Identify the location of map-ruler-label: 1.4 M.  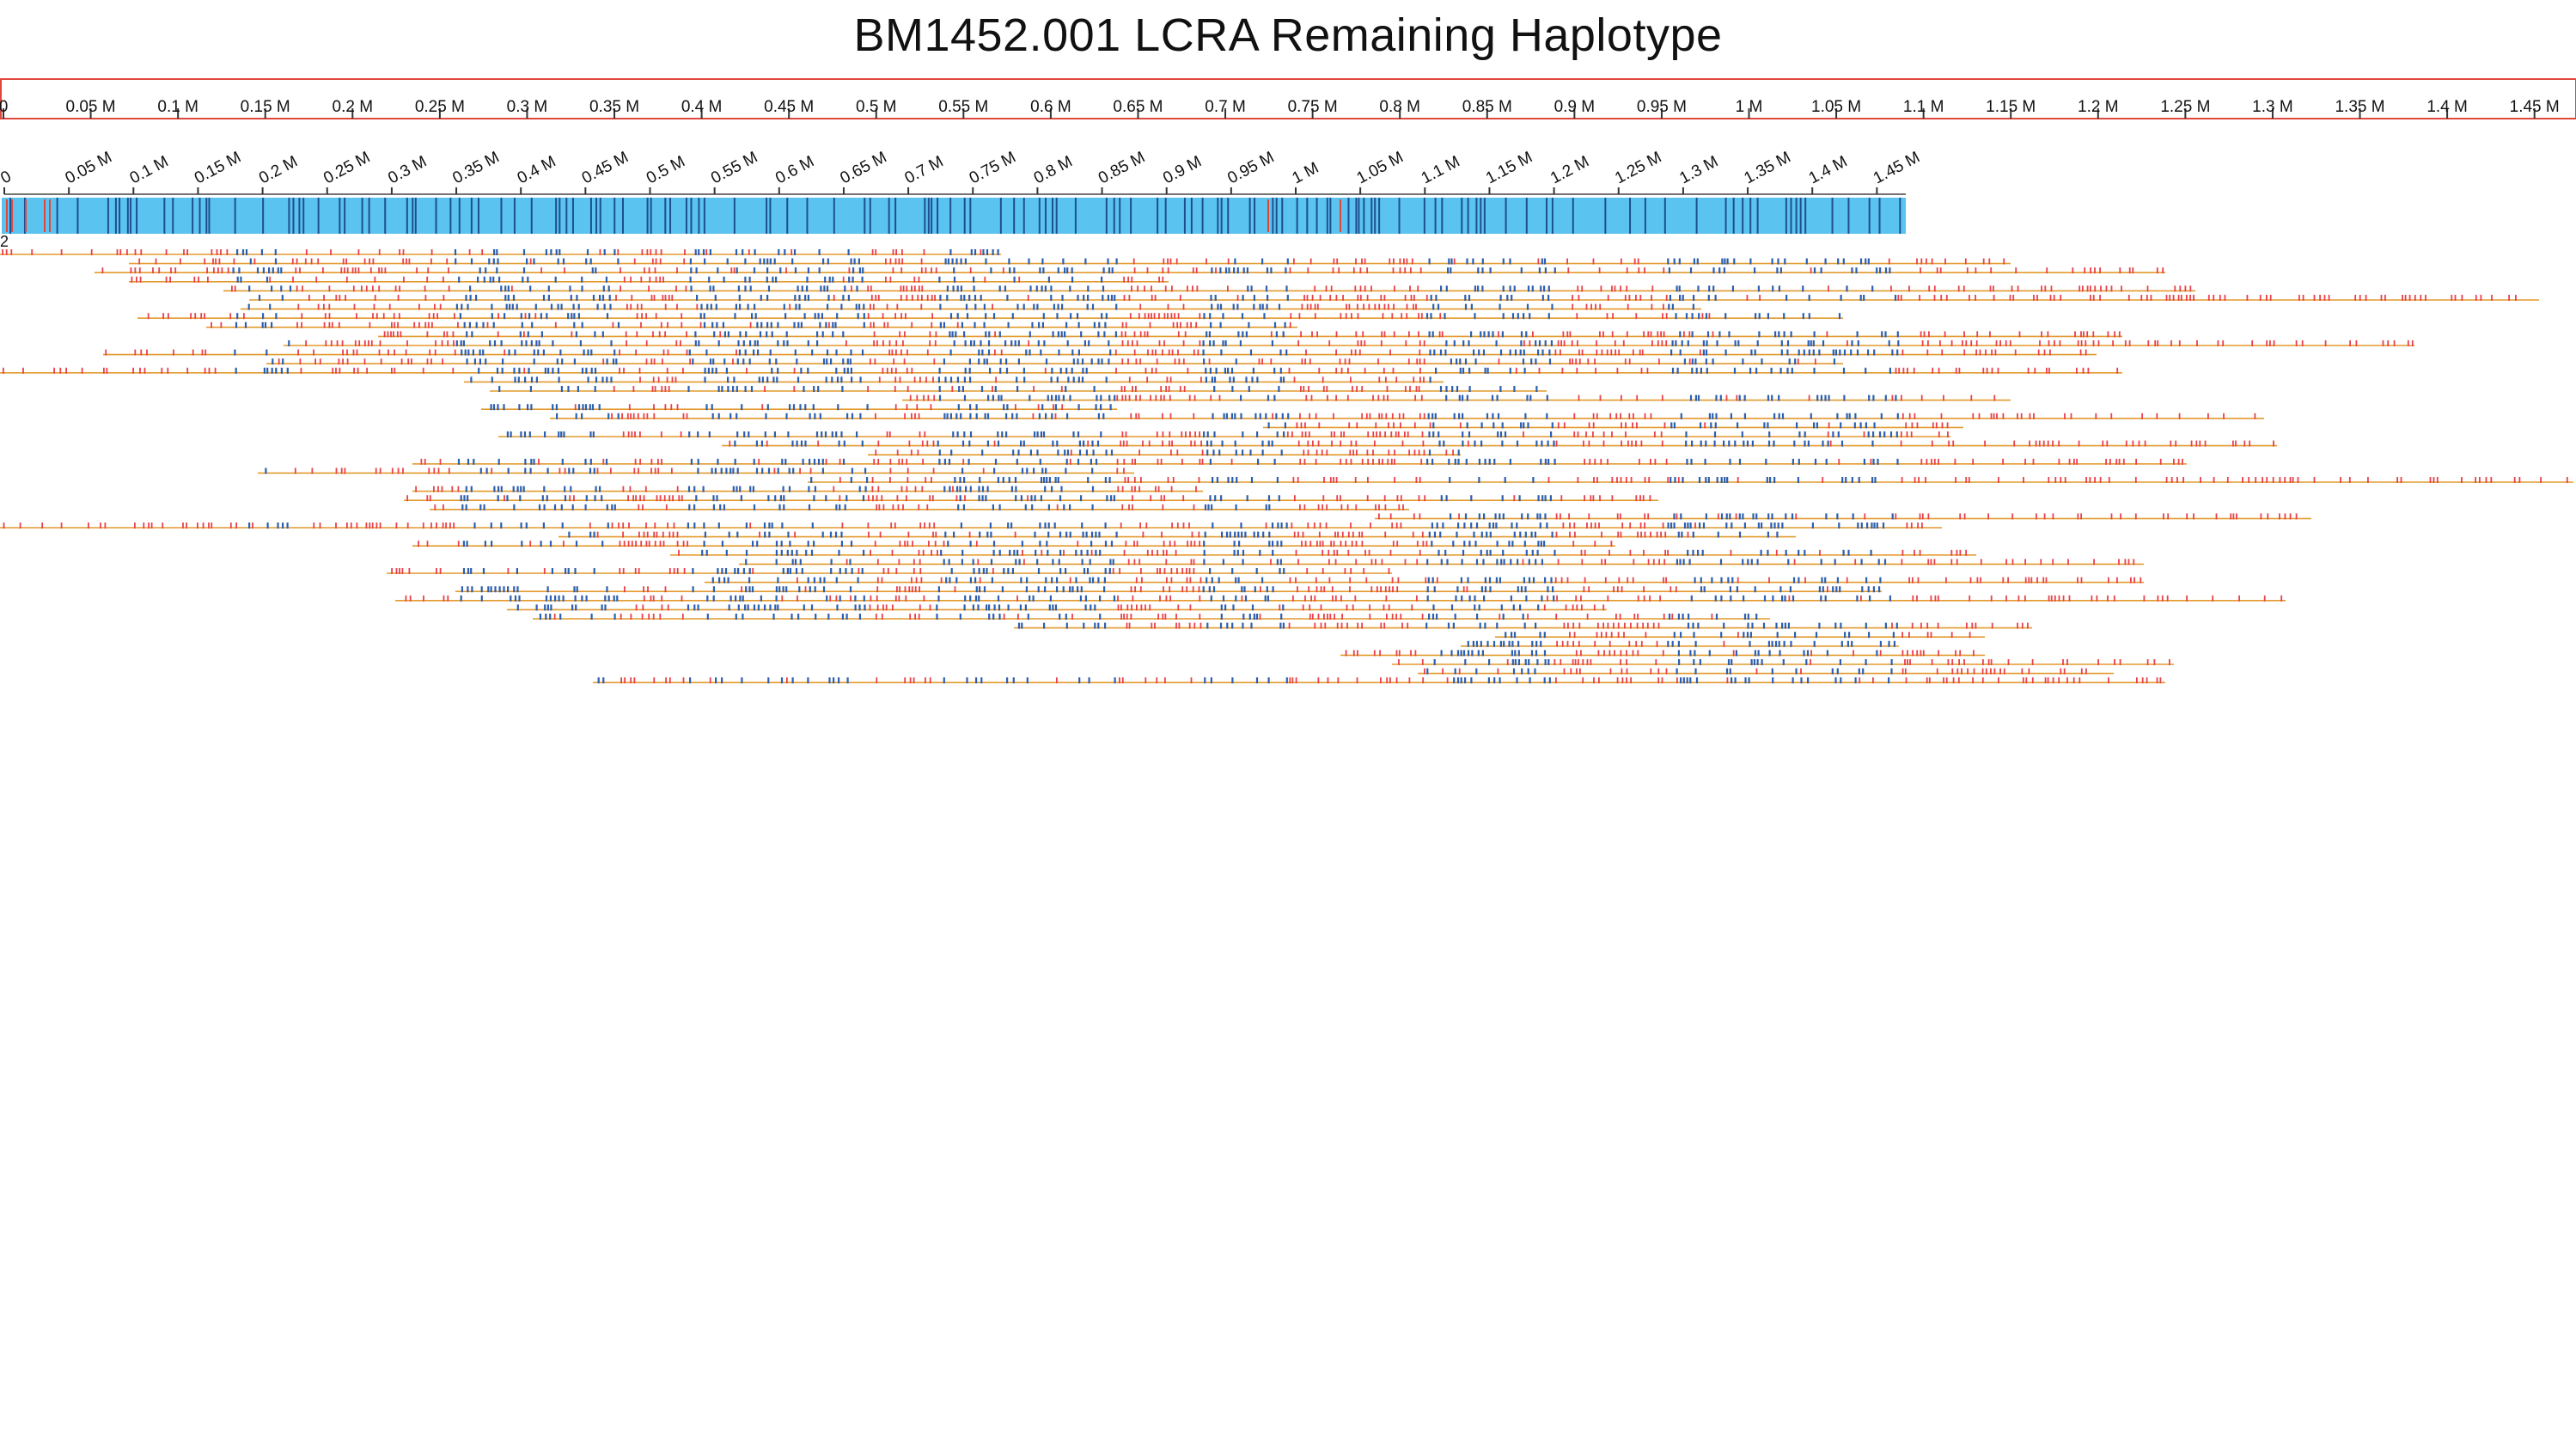
(1829, 170).